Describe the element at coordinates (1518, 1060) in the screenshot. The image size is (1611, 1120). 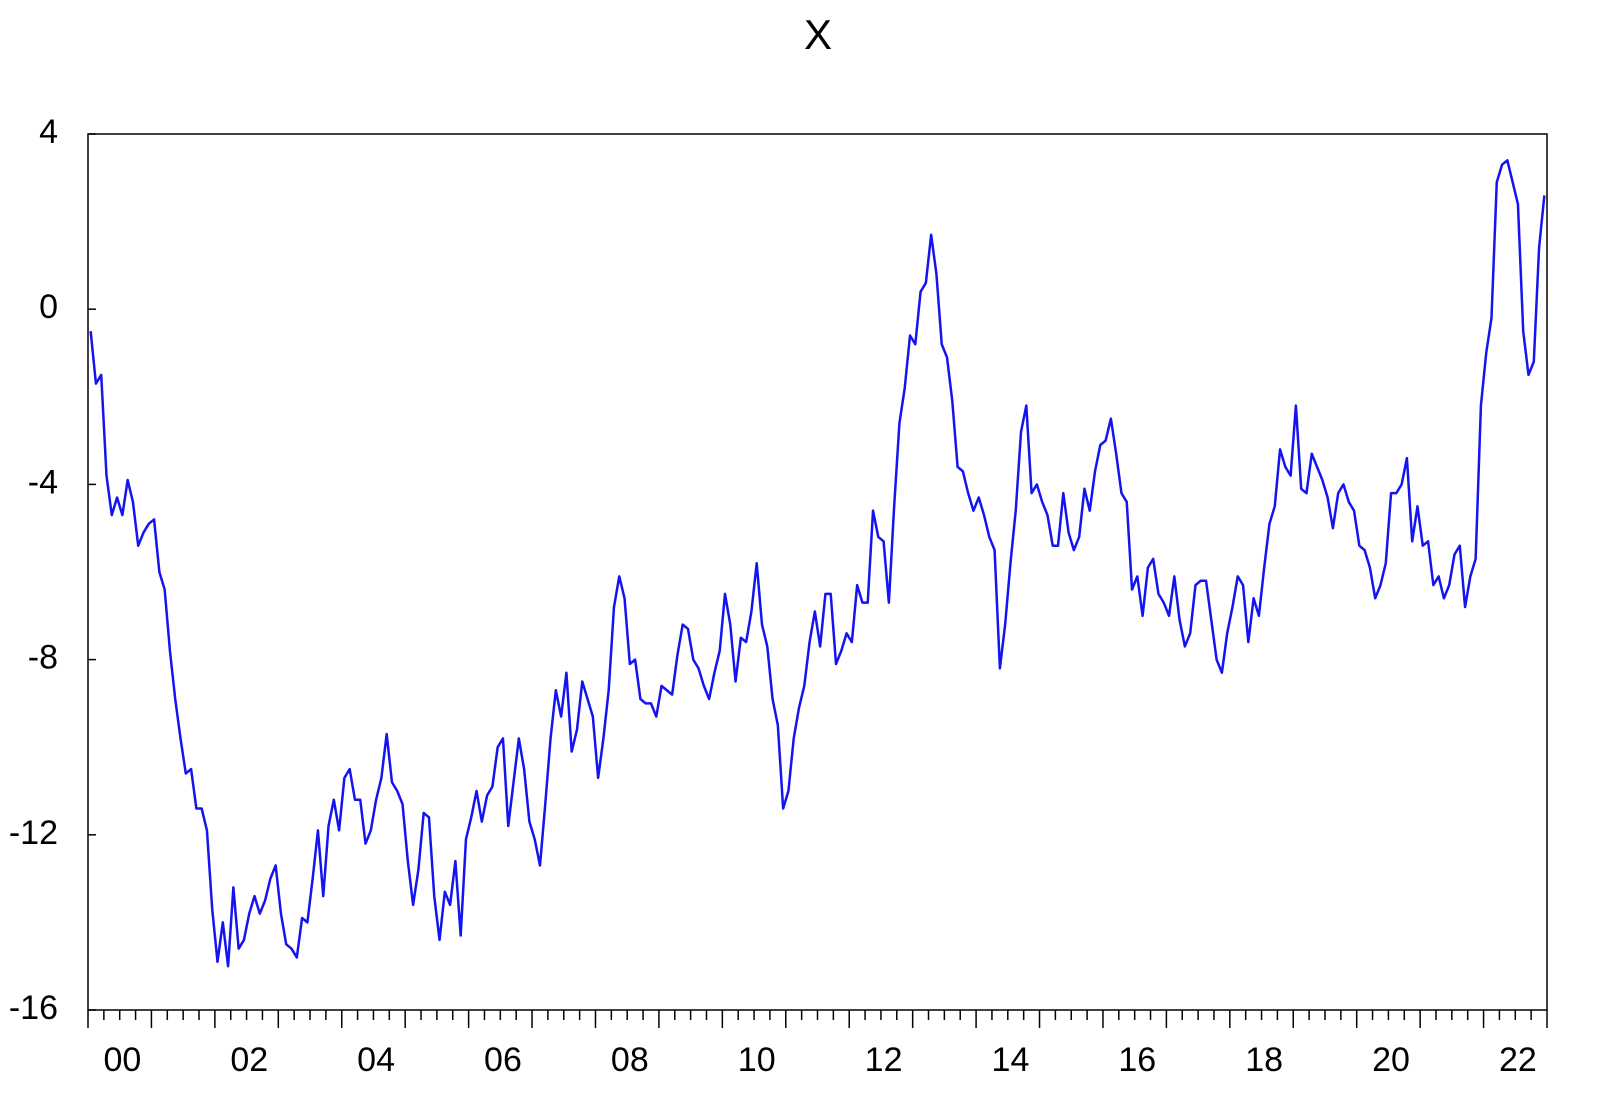
I see `x-tick-label: 22` at that location.